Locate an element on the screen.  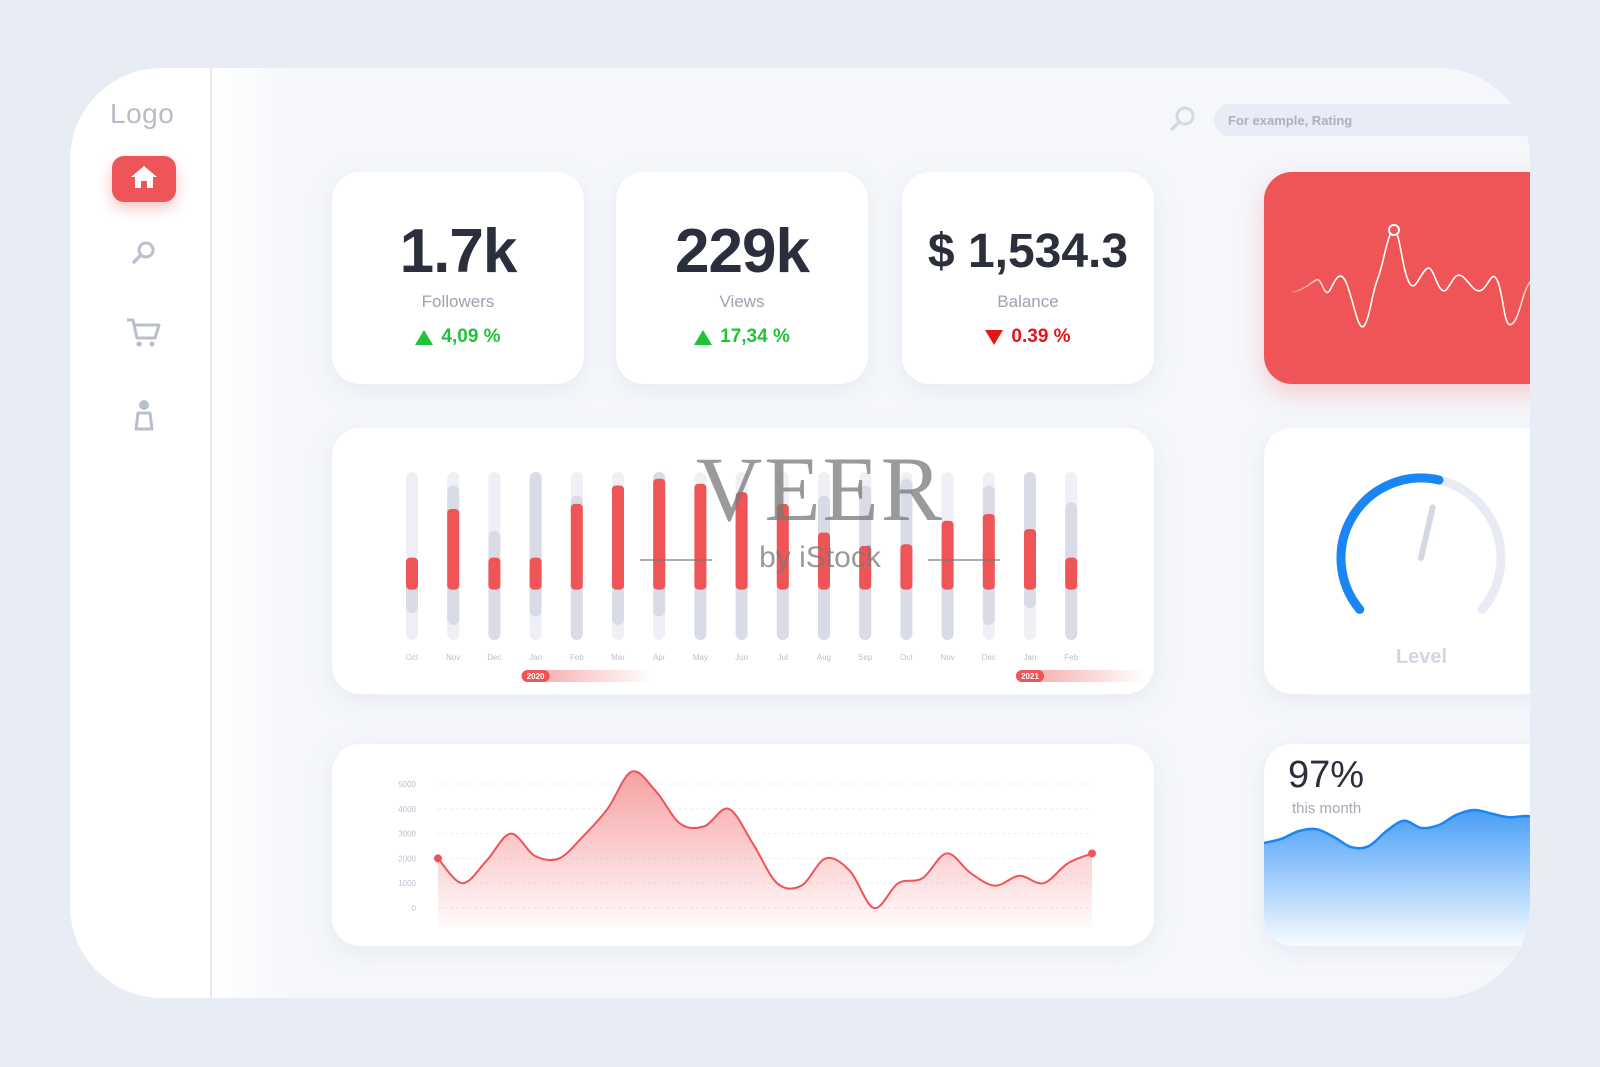
y-tick-label: 1000 is located at coordinates (407, 883).